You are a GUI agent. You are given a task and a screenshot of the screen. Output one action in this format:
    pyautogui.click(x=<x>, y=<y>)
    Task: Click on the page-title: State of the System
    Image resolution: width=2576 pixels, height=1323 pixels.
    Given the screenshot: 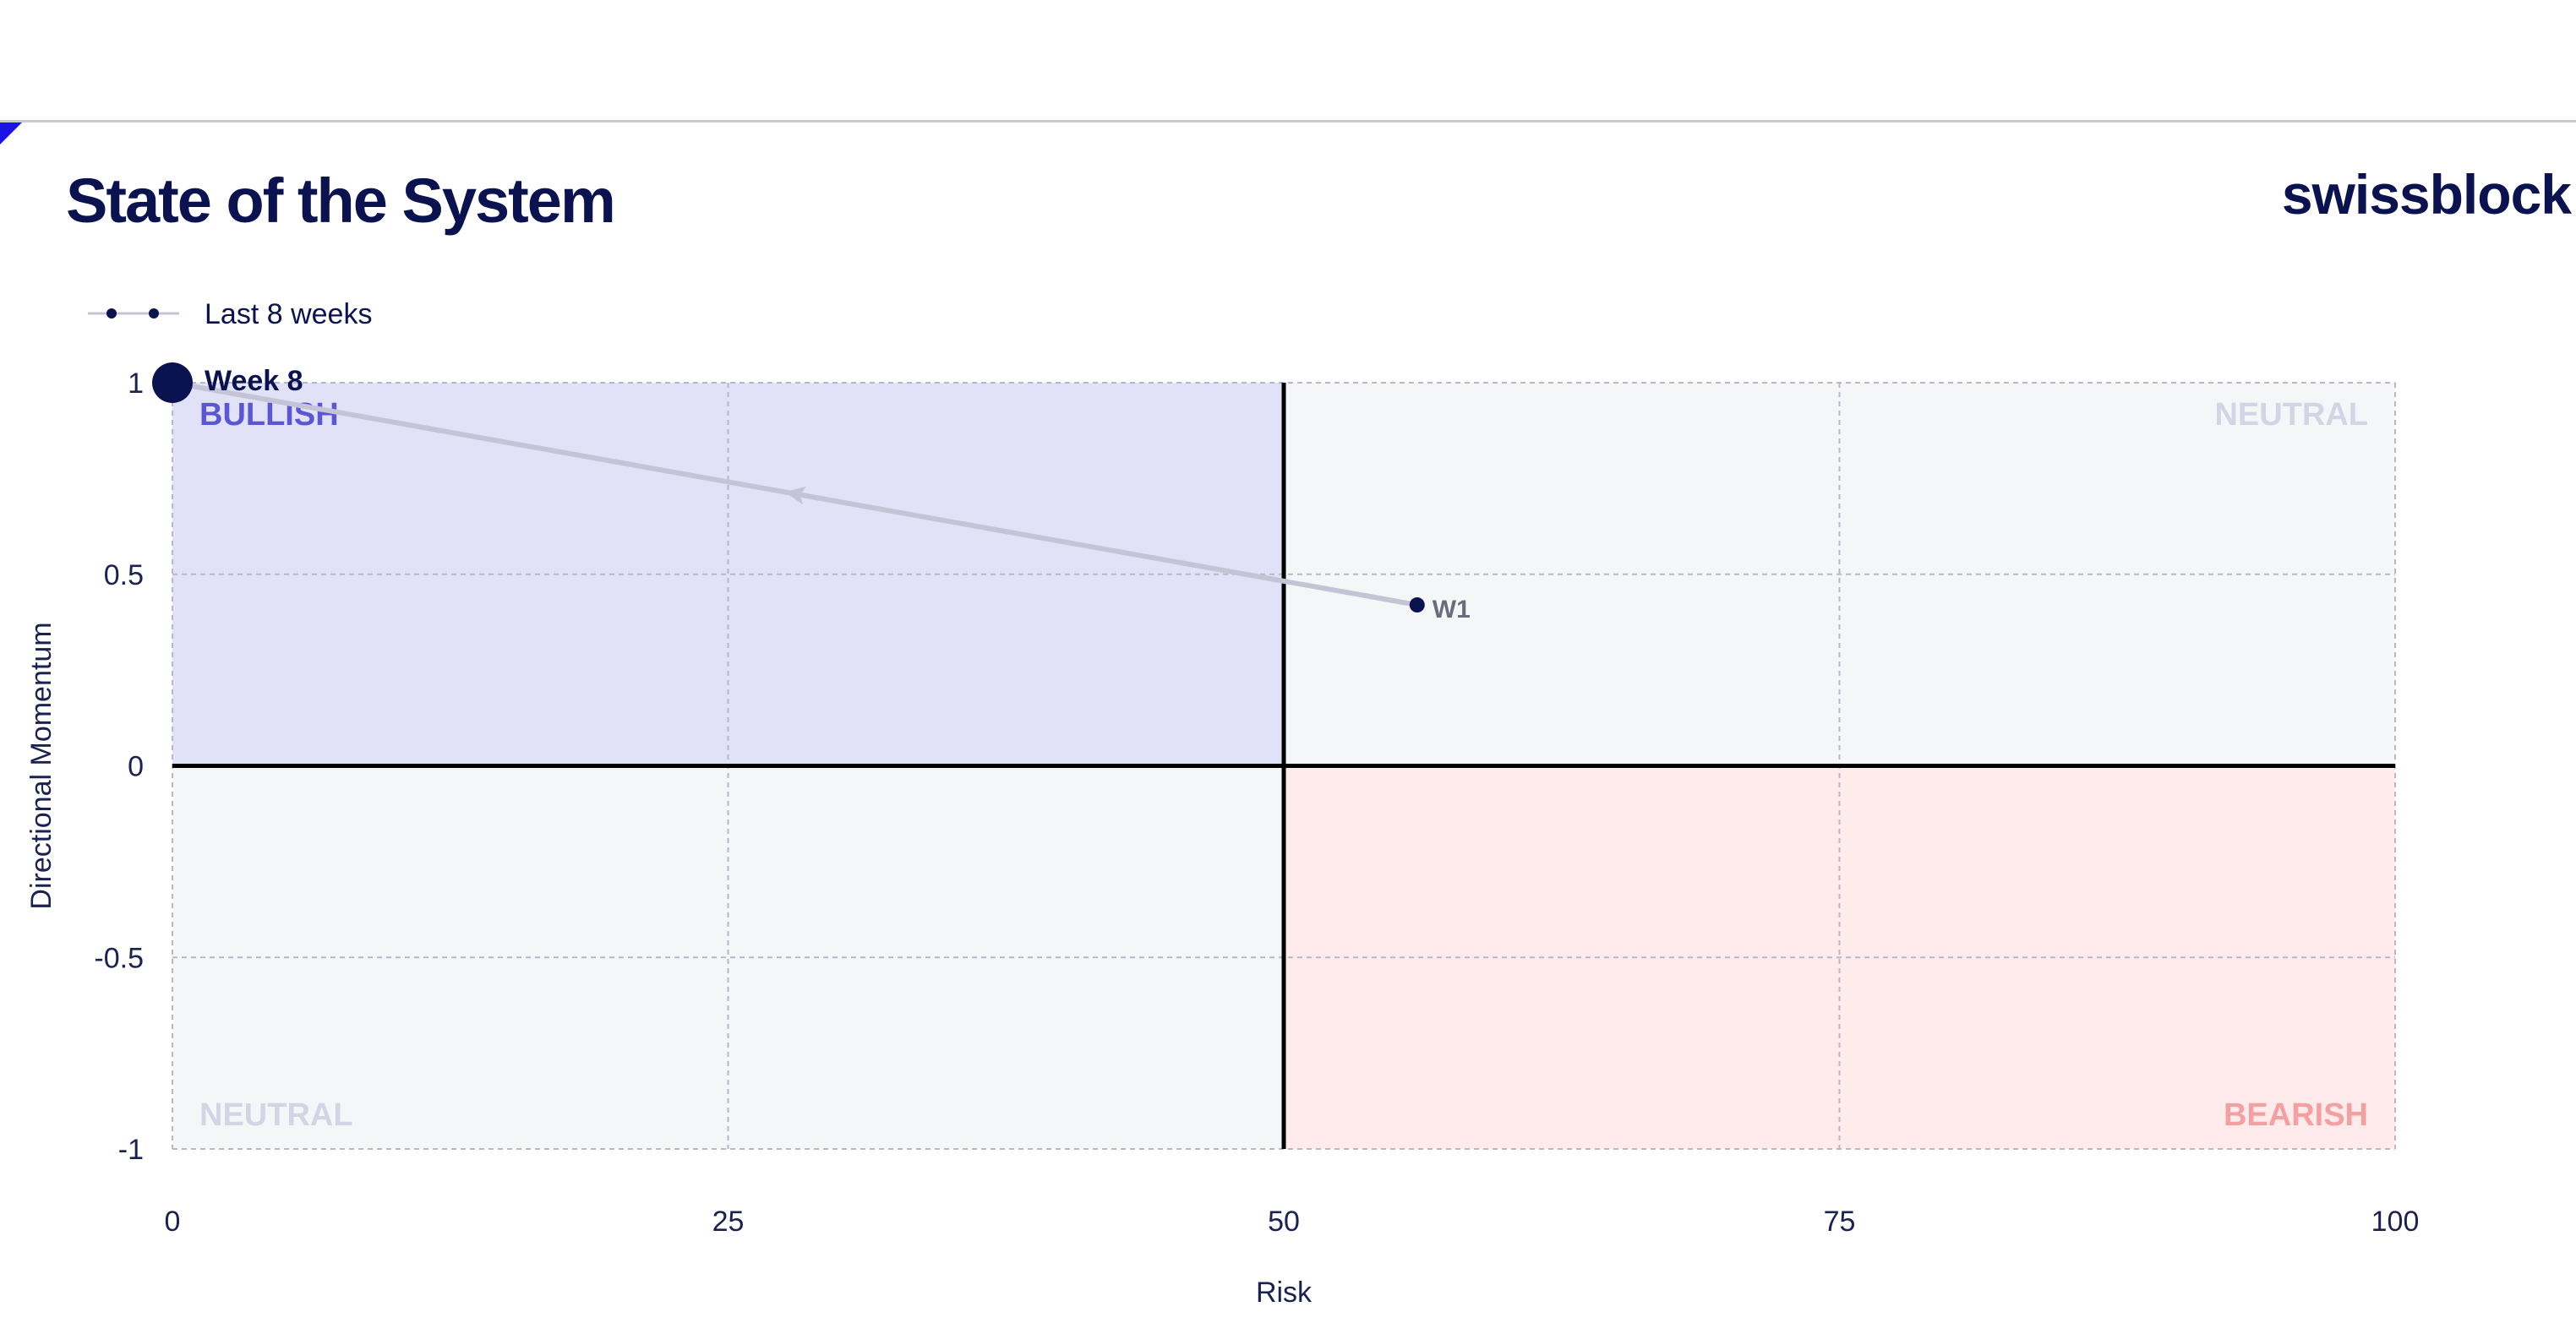 What is the action you would take?
    pyautogui.click(x=341, y=201)
    